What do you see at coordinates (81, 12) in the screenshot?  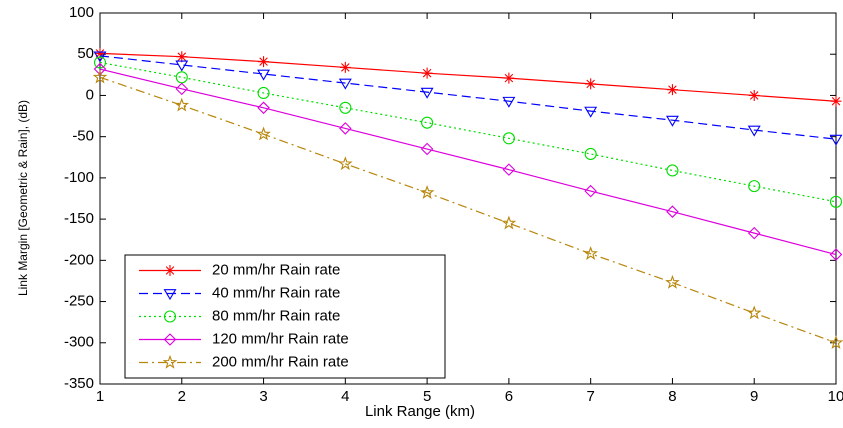 I see `y-tick-label: 100` at bounding box center [81, 12].